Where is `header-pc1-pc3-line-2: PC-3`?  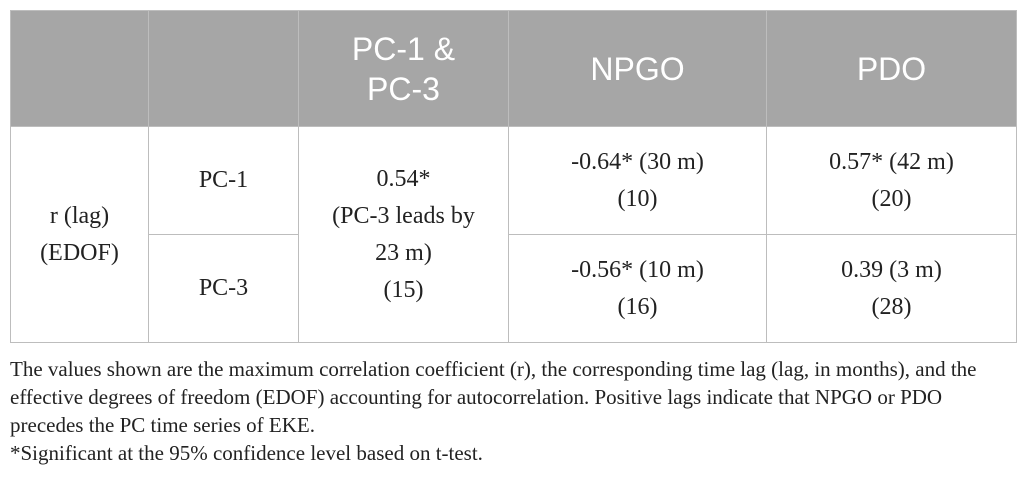
header-pc1-pc3-line-2: PC-3 is located at coordinates (403, 88).